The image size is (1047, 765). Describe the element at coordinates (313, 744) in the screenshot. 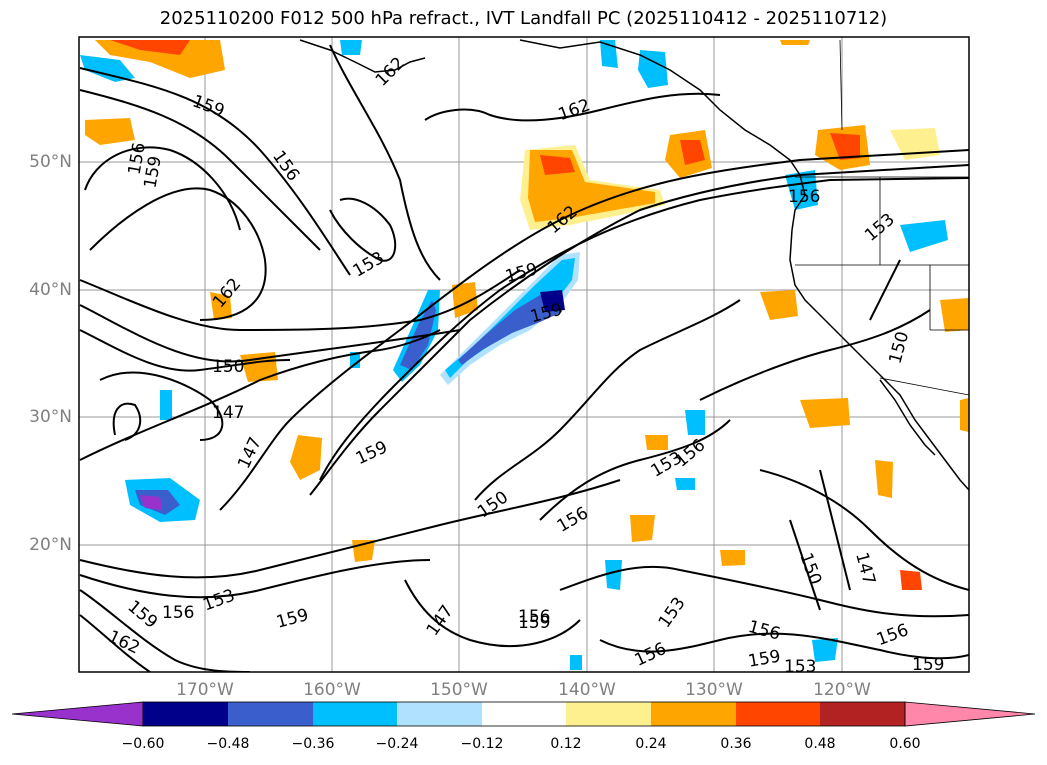

I see `colorbar-tick-label: −0.36` at that location.